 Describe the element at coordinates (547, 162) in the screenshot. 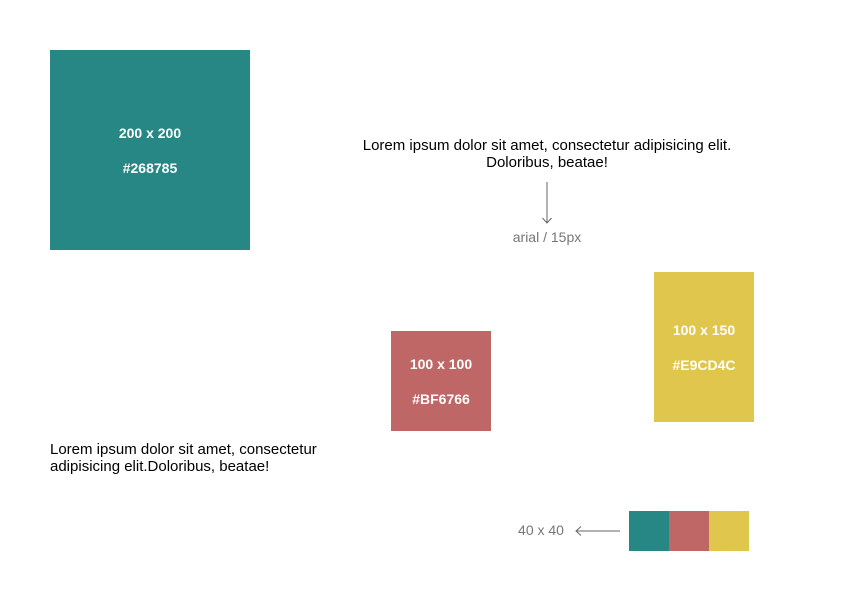

I see `sample-text-top-line2: Doloribus, beatae!` at that location.